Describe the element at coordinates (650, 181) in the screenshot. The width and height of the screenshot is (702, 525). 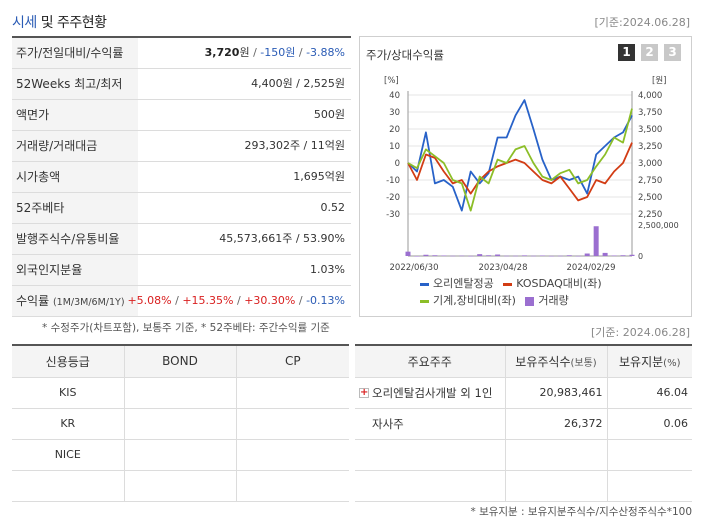
I see `right-tick-label: 2,750` at that location.